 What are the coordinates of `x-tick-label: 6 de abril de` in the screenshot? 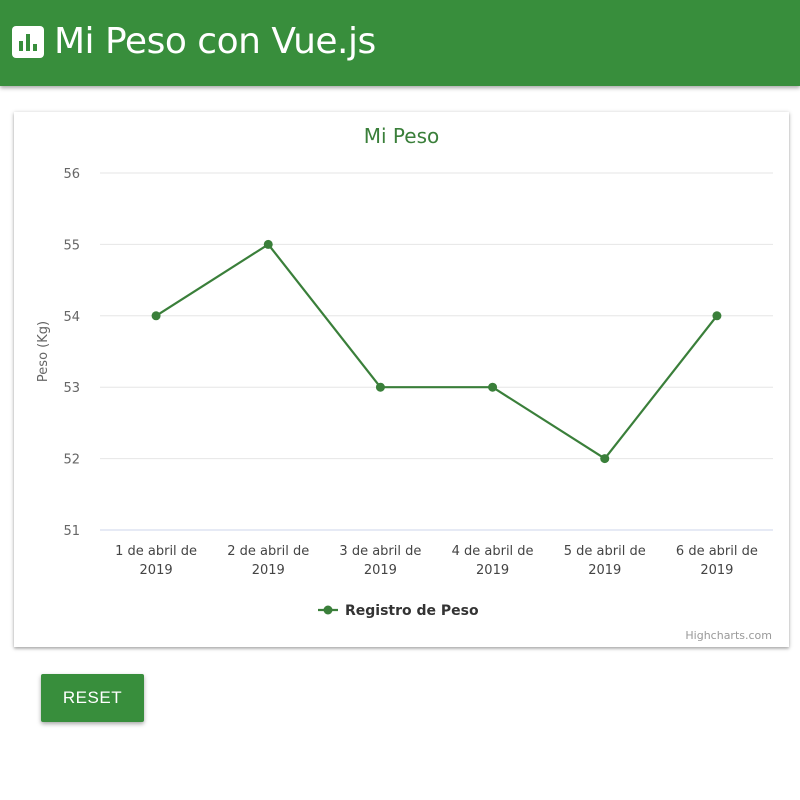 It's located at (717, 551).